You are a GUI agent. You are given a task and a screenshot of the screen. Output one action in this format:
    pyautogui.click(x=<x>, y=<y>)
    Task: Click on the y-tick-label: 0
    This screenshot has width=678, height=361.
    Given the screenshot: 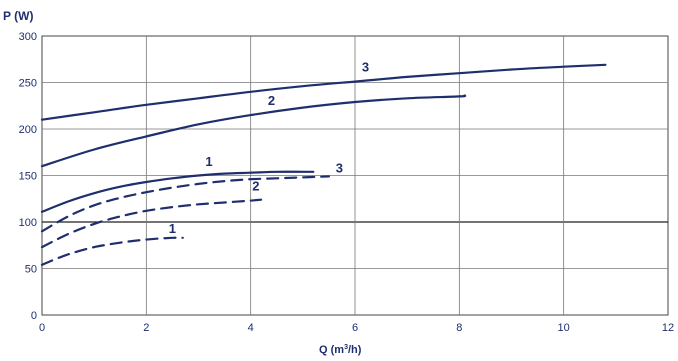 What is the action you would take?
    pyautogui.click(x=34, y=316)
    